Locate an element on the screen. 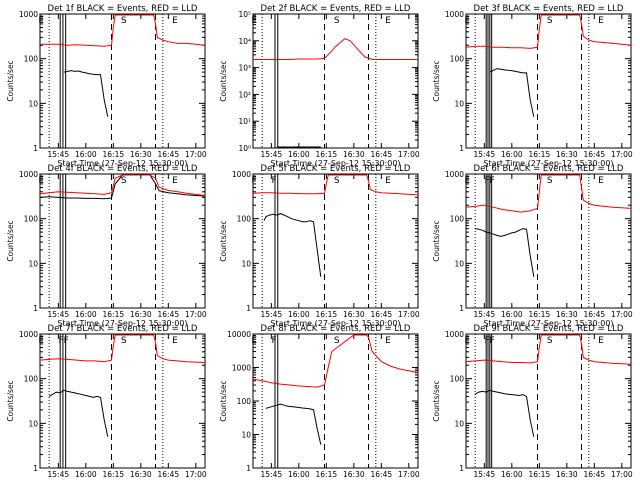 The height and width of the screenshot is (480, 640). y-tick-label: 10² is located at coordinates (244, 94).